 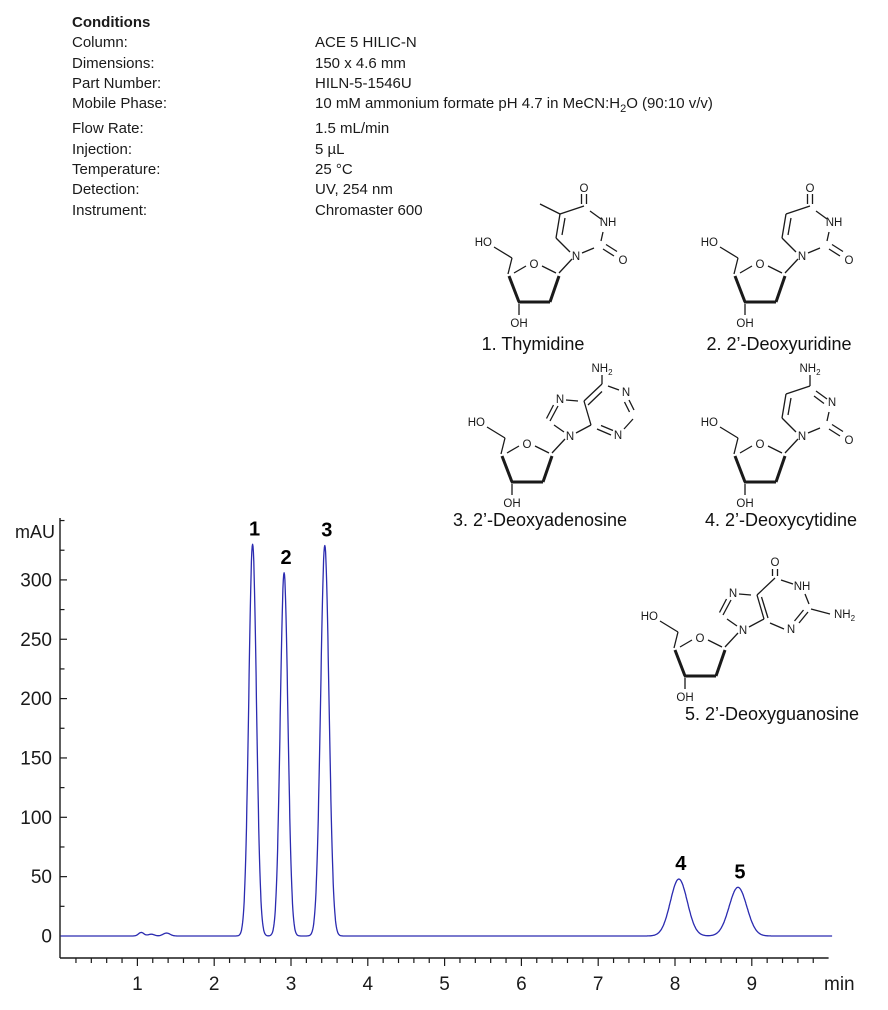 What do you see at coordinates (739, 872) in the screenshot?
I see `peak-number-label: 5` at bounding box center [739, 872].